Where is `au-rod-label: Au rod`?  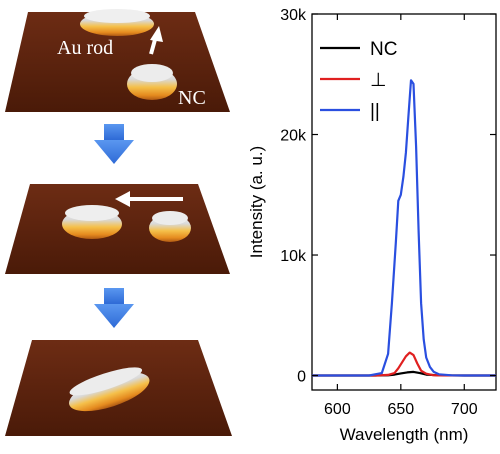 au-rod-label: Au rod is located at coordinates (85, 48).